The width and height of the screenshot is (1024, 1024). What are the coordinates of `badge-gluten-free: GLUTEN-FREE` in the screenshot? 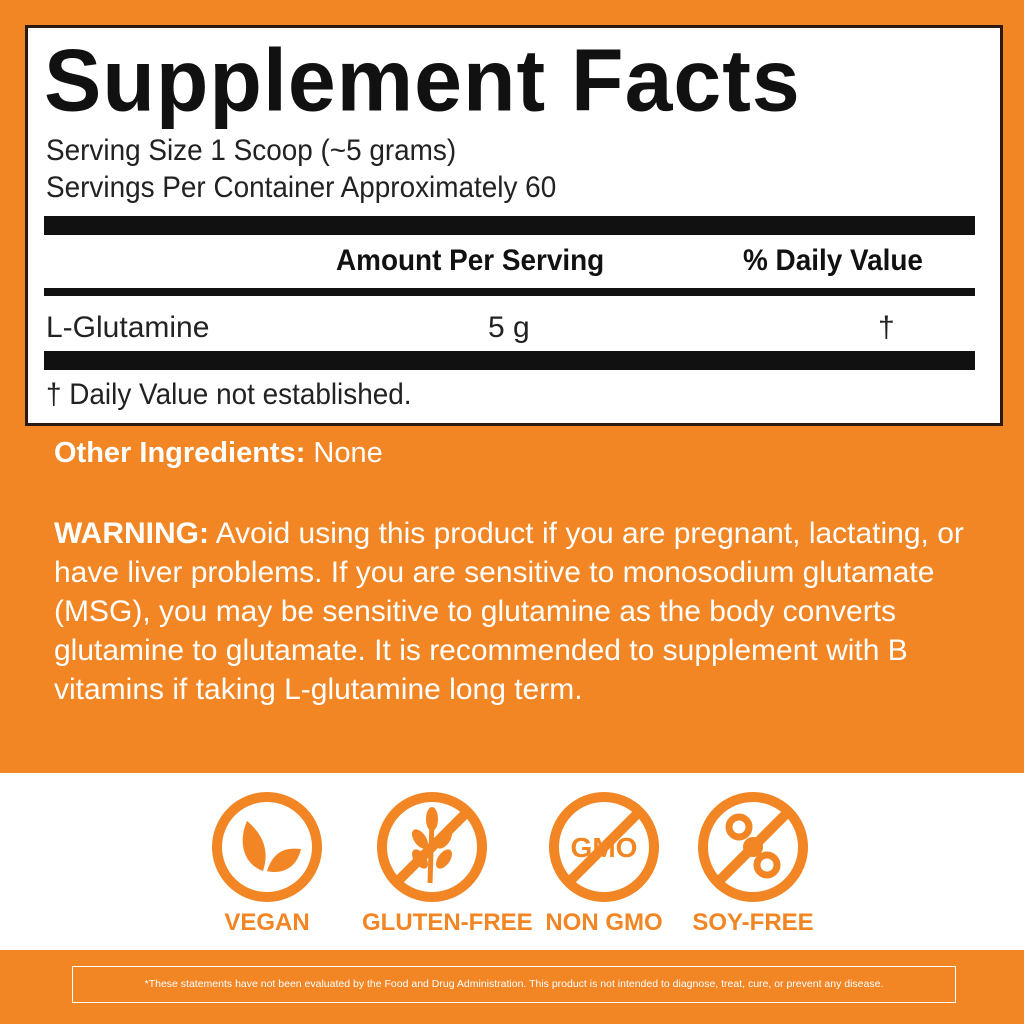 It's located at (447, 864).